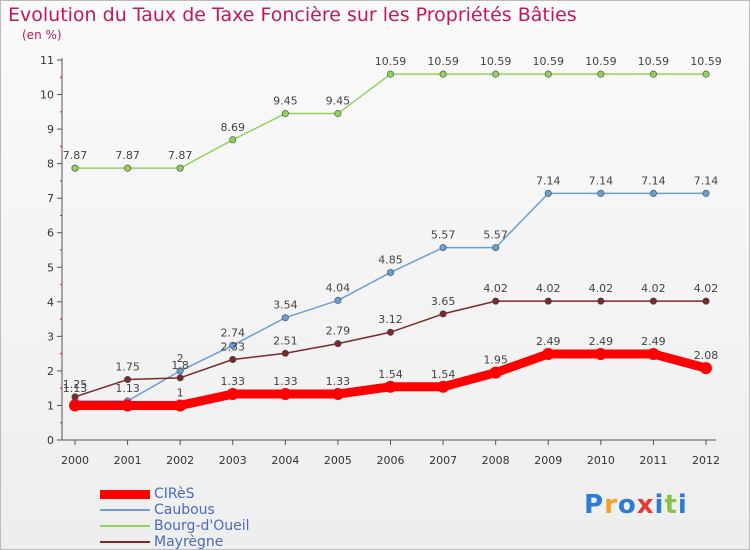  I want to click on data-label: 7.14, so click(601, 180).